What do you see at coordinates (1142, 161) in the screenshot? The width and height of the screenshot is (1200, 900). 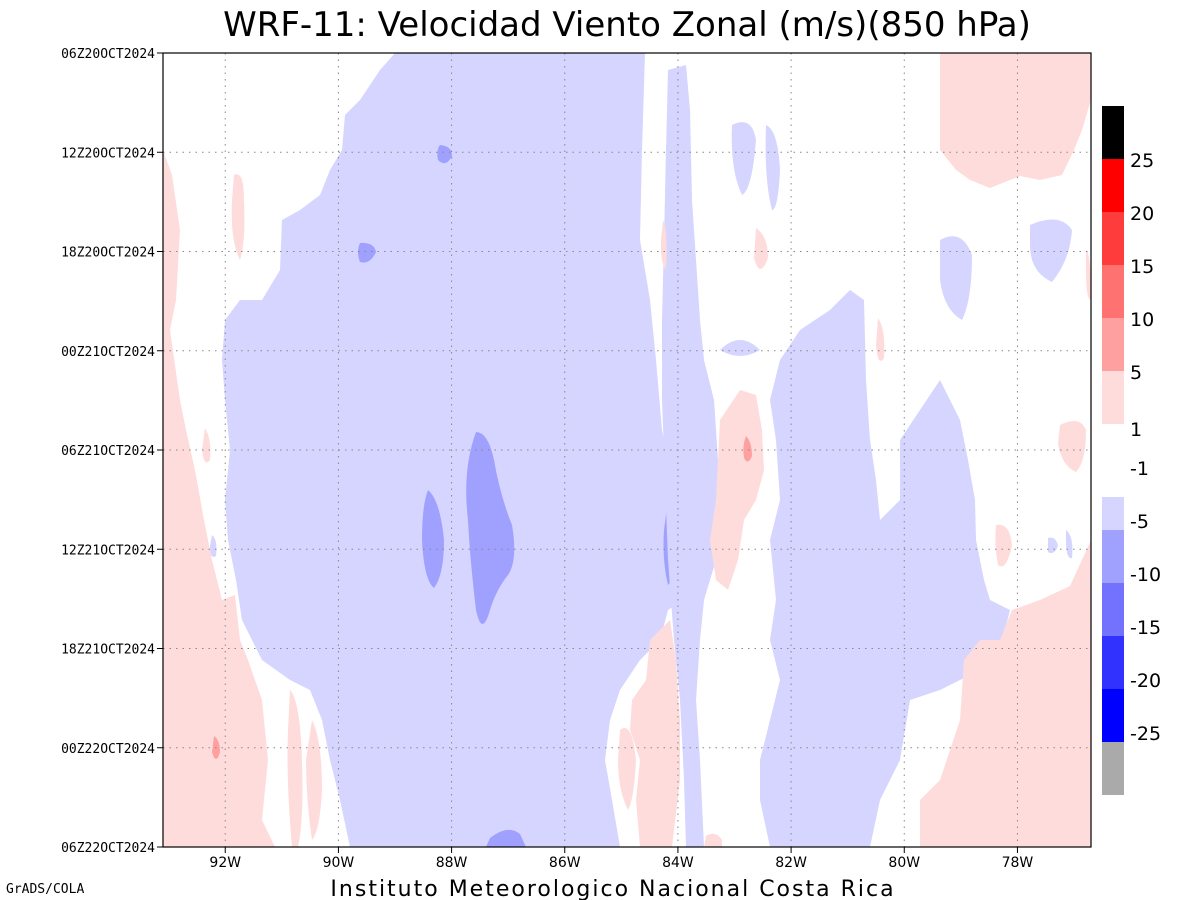 I see `colorbar-label: 25` at bounding box center [1142, 161].